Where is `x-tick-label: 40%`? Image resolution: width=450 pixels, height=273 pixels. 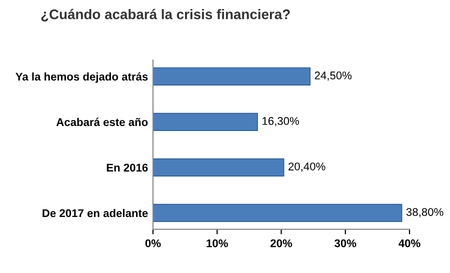 x-tick-label: 40% is located at coordinates (409, 243).